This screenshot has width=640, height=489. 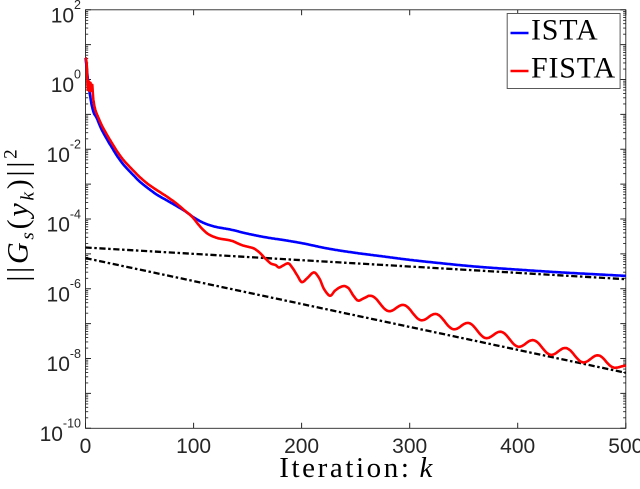 What do you see at coordinates (66, 13) in the screenshot?
I see `svg-text: 10²` at bounding box center [66, 13].